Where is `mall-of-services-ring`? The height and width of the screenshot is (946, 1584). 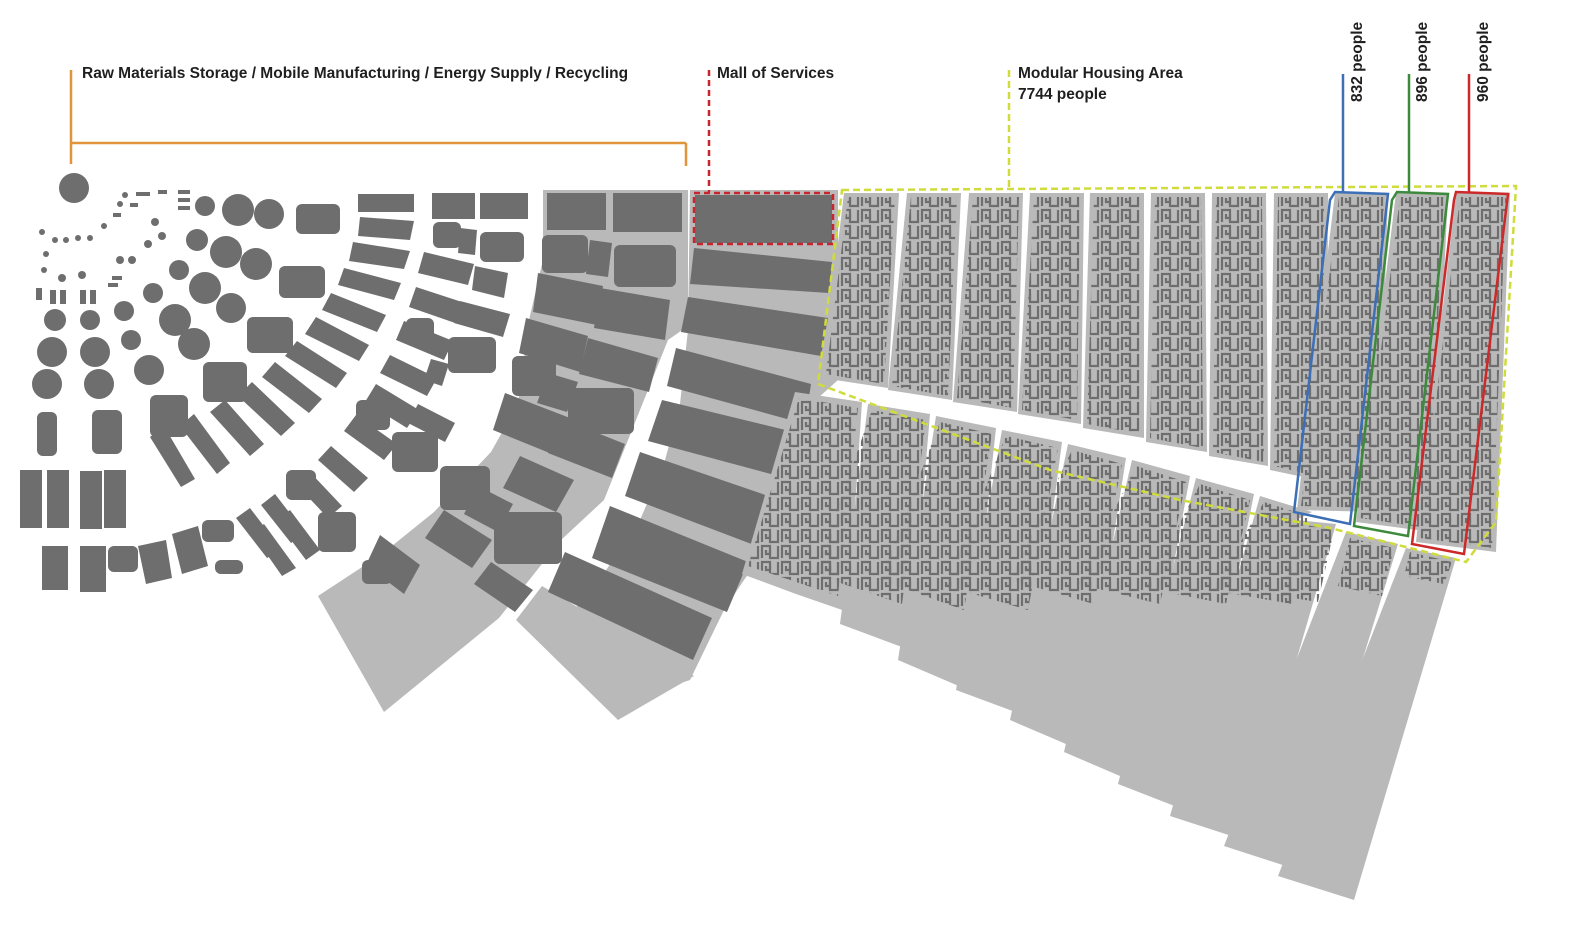
mall-of-services-ring is located at coordinates (693, 445).